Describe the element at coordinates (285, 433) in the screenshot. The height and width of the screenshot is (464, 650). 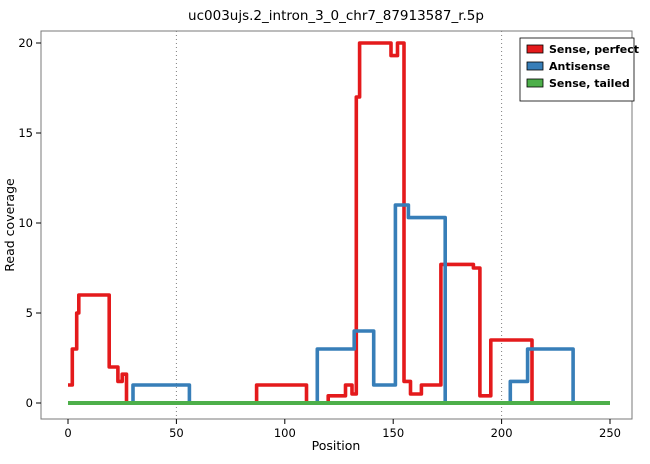
I see `x-tick-label-100: 100` at that location.